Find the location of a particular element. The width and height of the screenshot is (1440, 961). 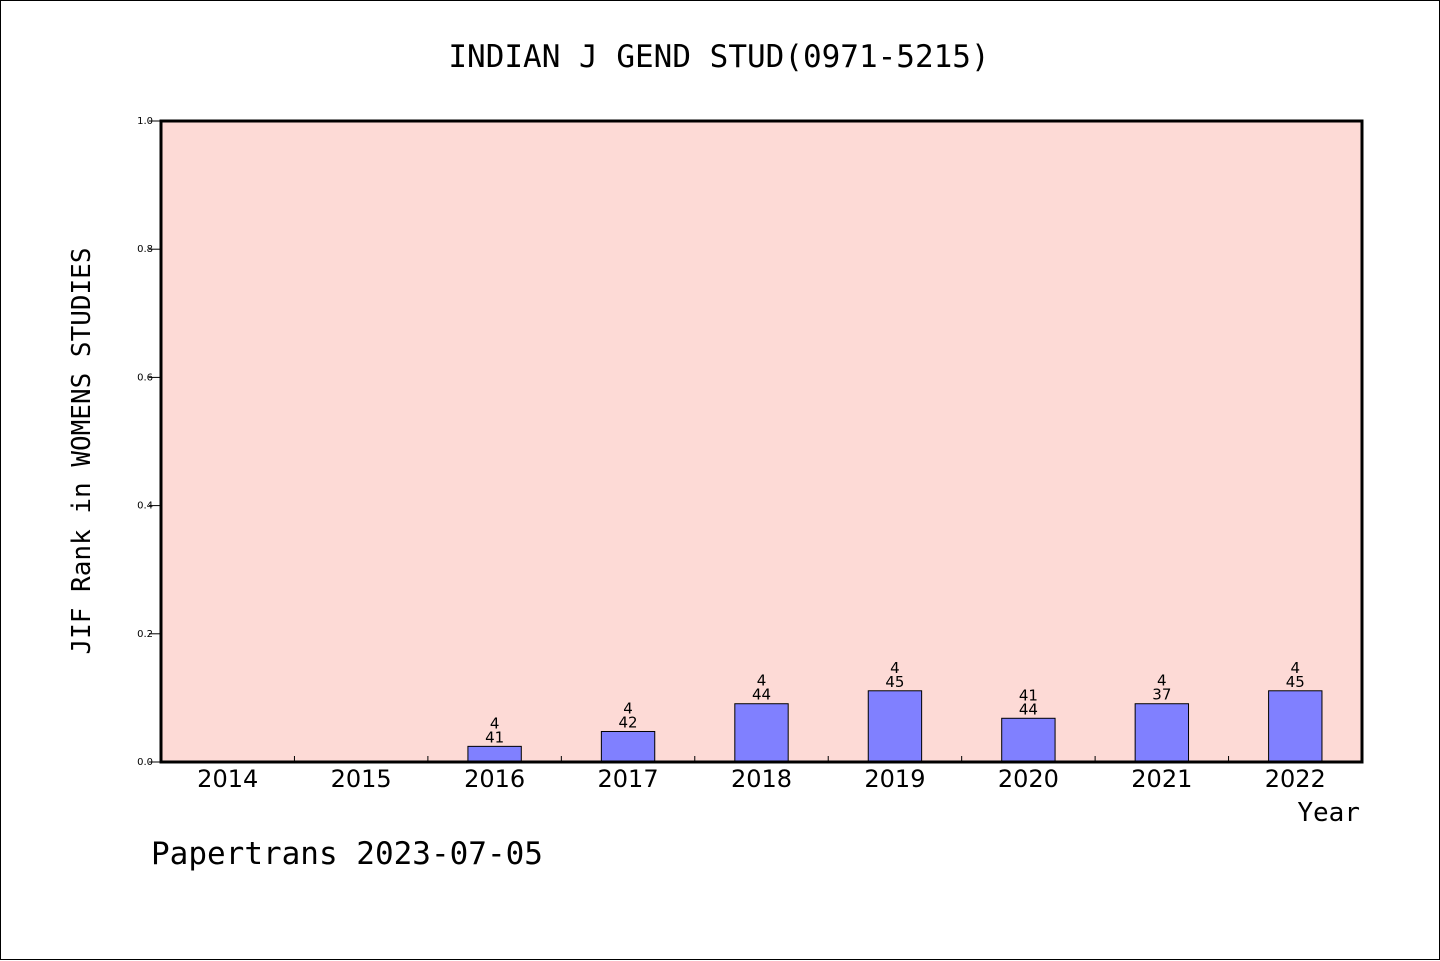

bar-label-total: 41 is located at coordinates (494, 737).